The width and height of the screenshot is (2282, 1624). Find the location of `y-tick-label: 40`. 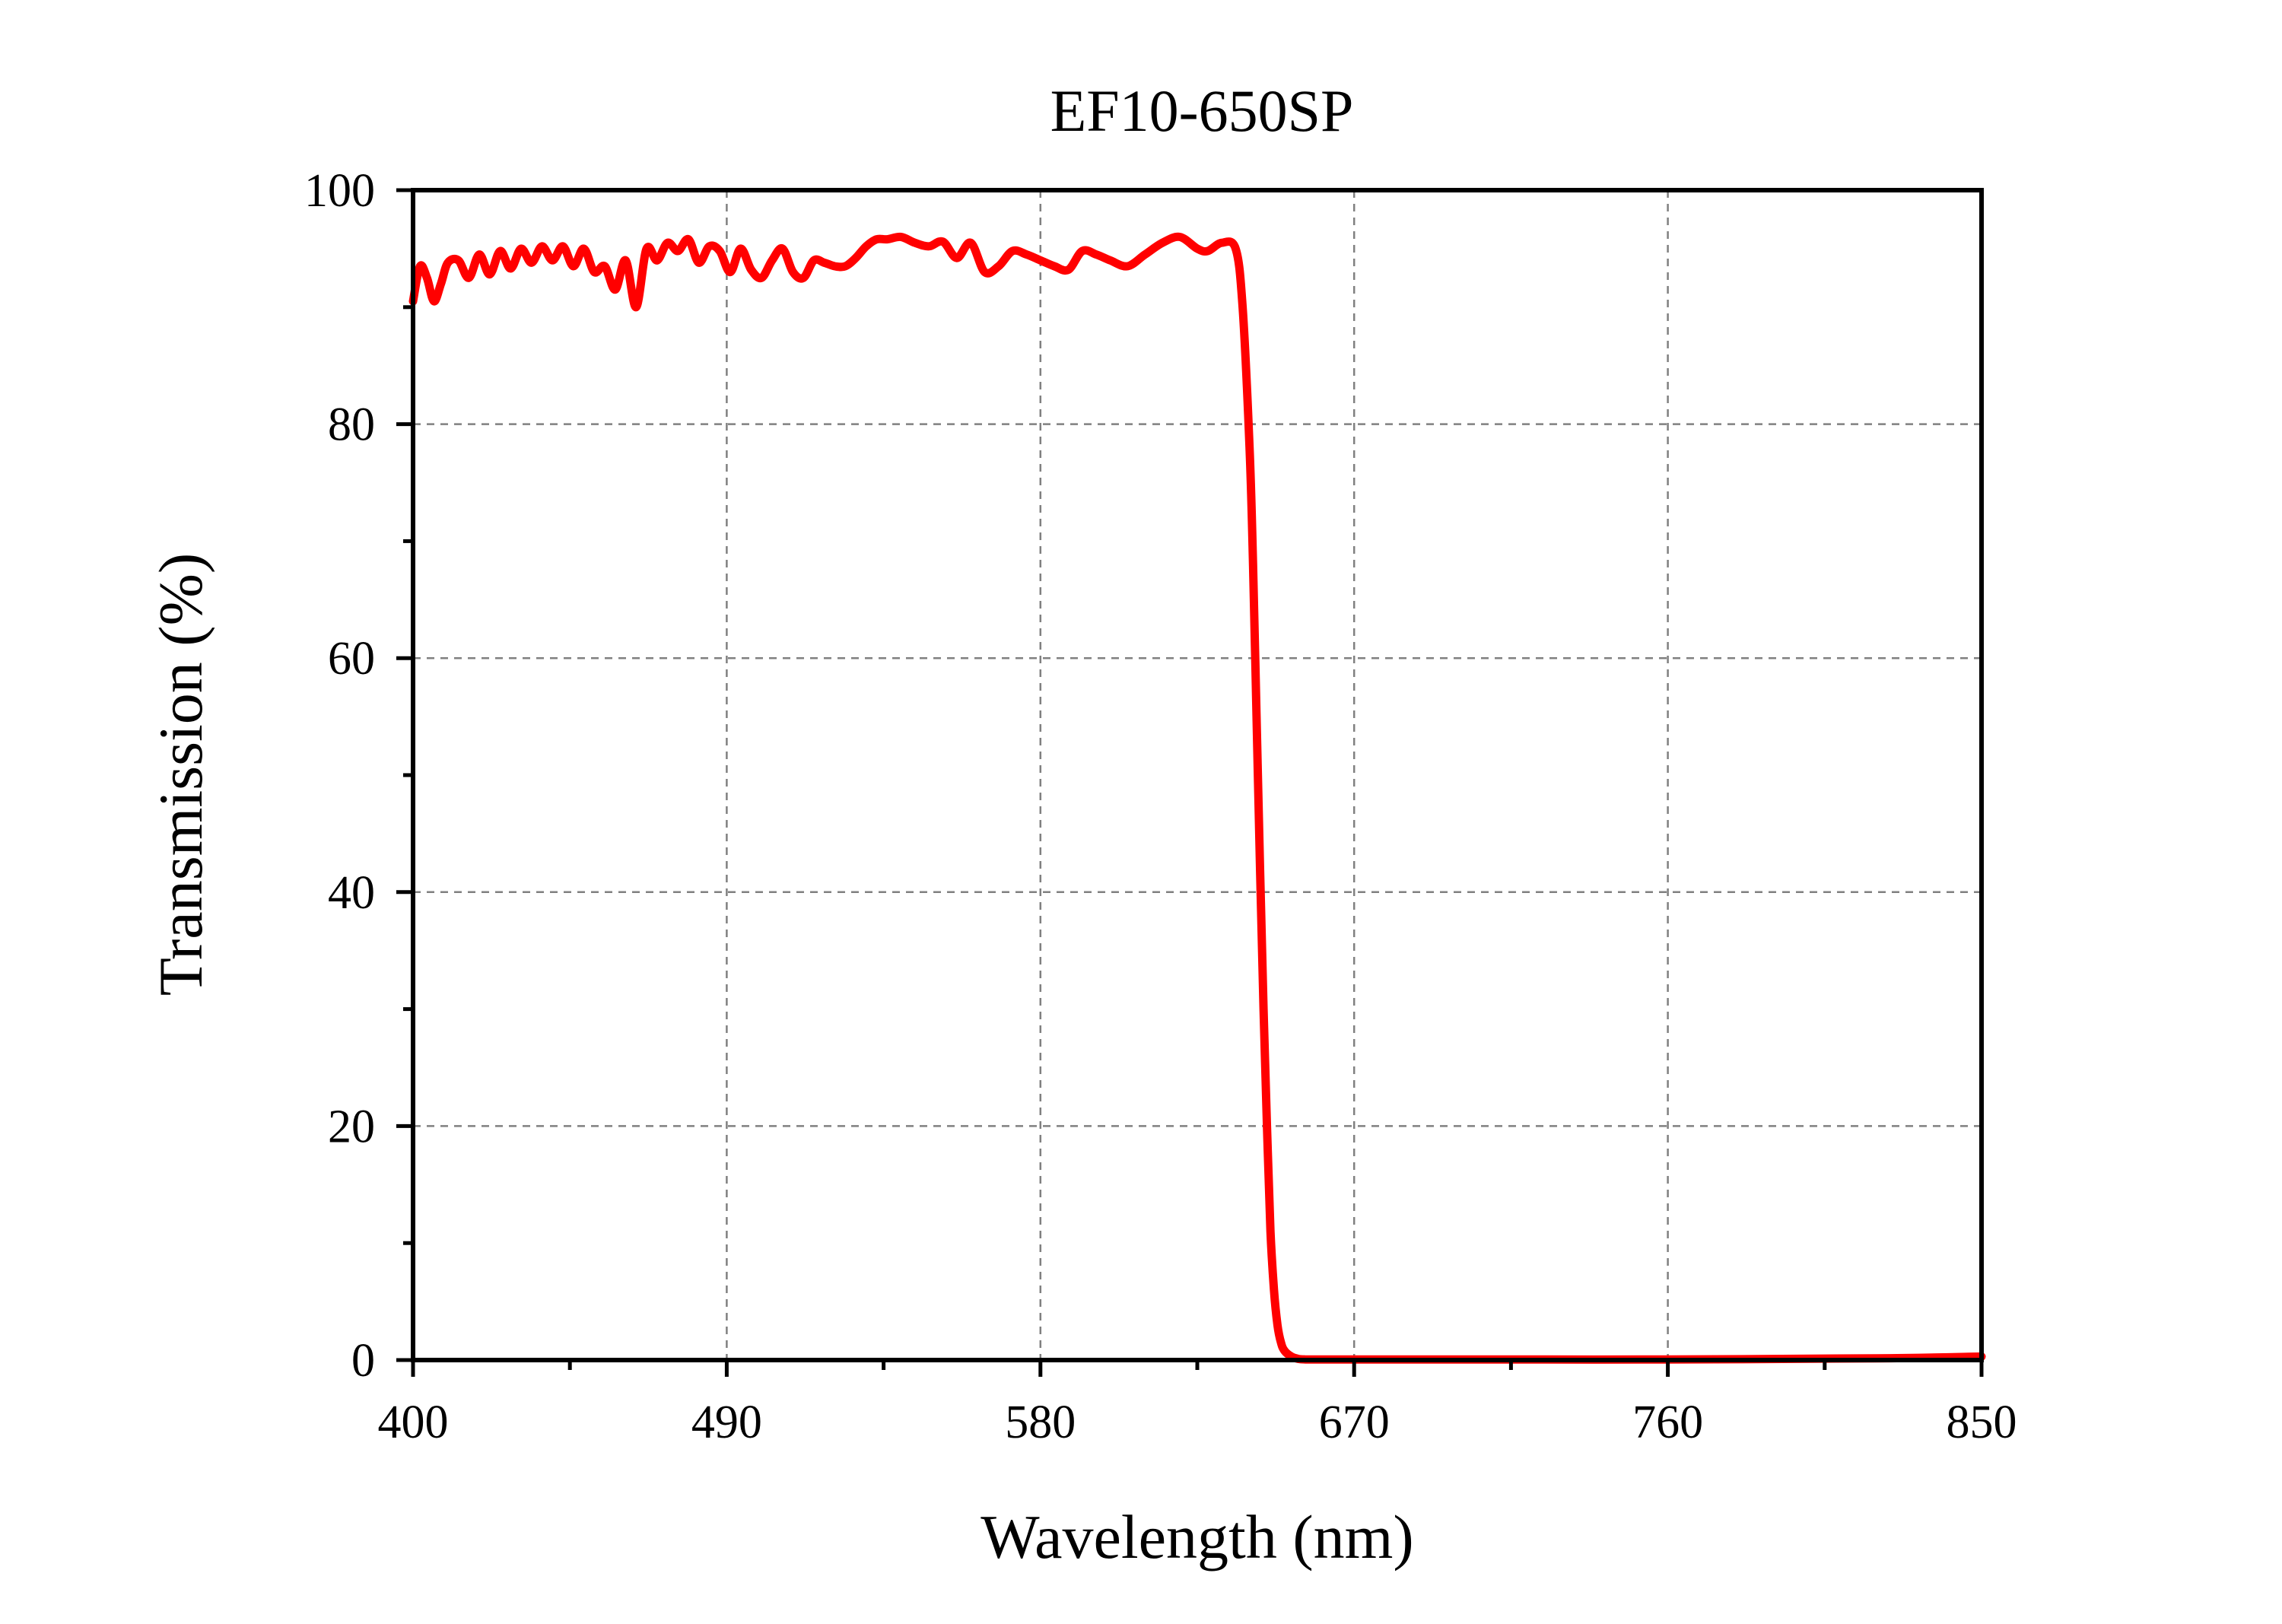

y-tick-label: 40 is located at coordinates (352, 893).